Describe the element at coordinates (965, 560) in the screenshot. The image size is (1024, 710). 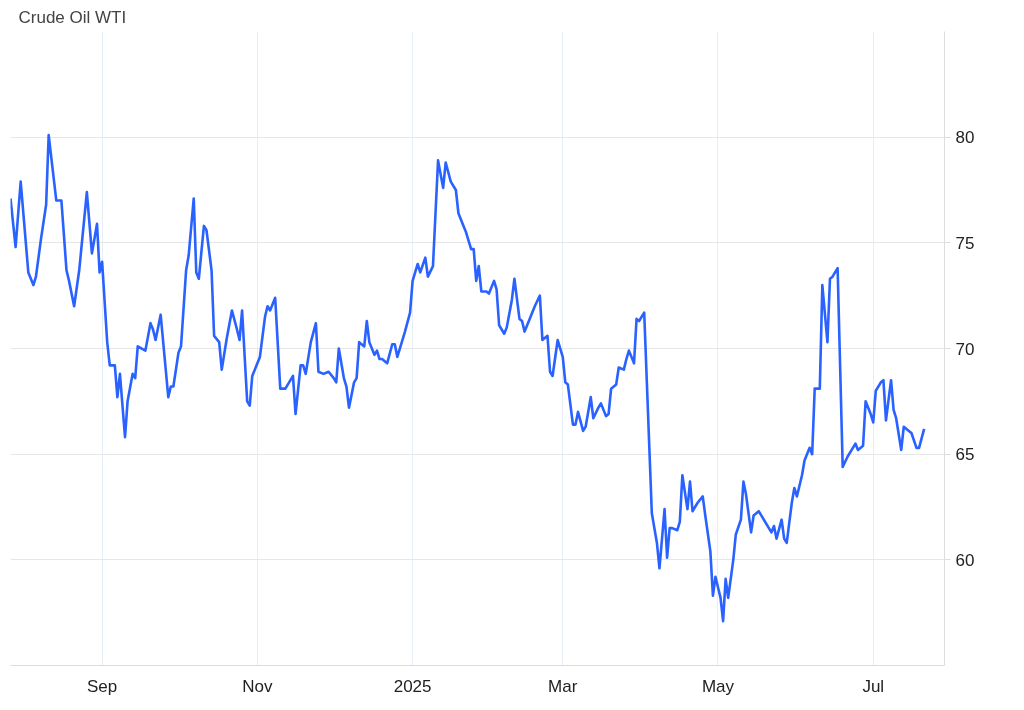
I see `y-tick-label: 60` at that location.